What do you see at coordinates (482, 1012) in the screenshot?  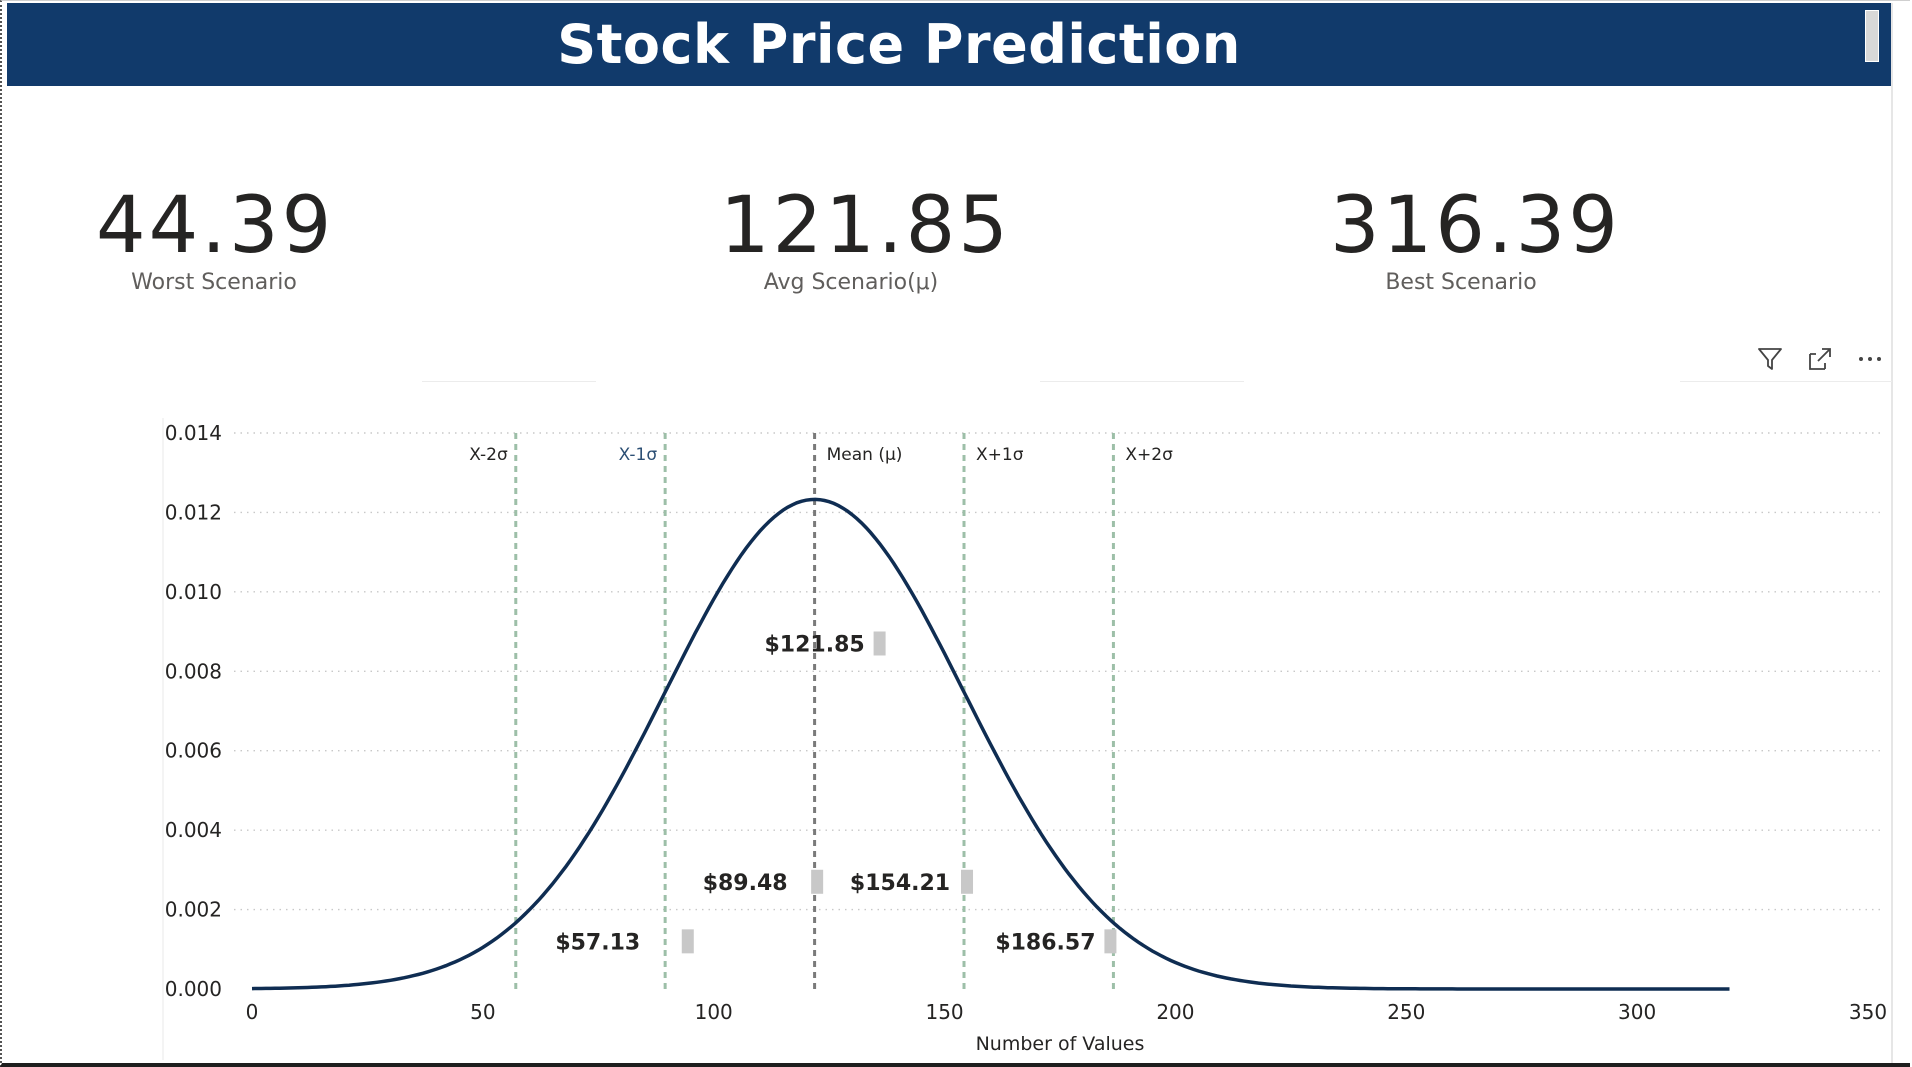 I see `x-tick-label: 50` at bounding box center [482, 1012].